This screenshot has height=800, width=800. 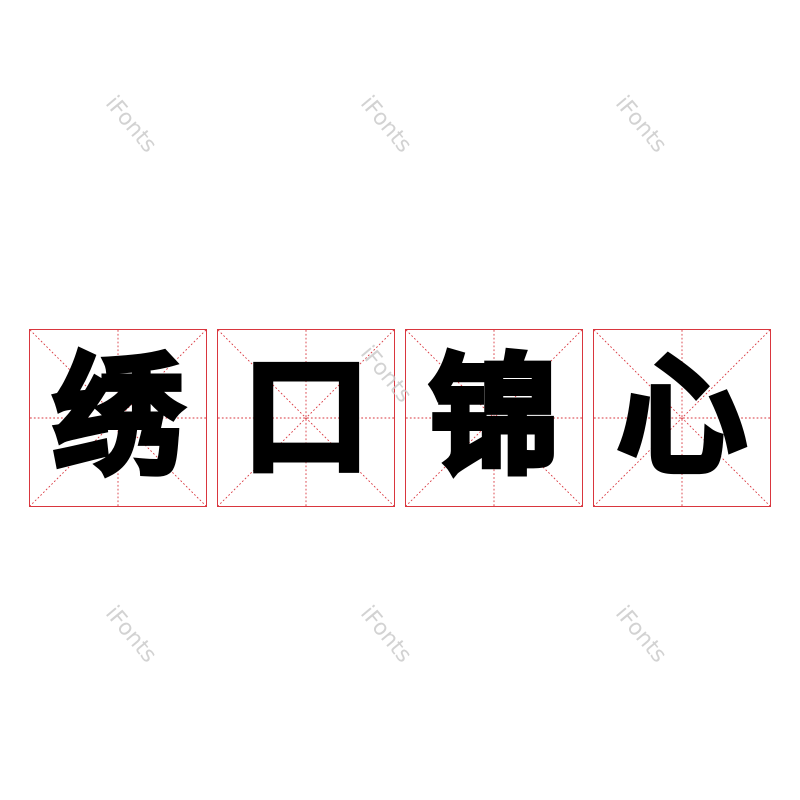 I want to click on character-grid-box: 口, so click(x=306, y=418).